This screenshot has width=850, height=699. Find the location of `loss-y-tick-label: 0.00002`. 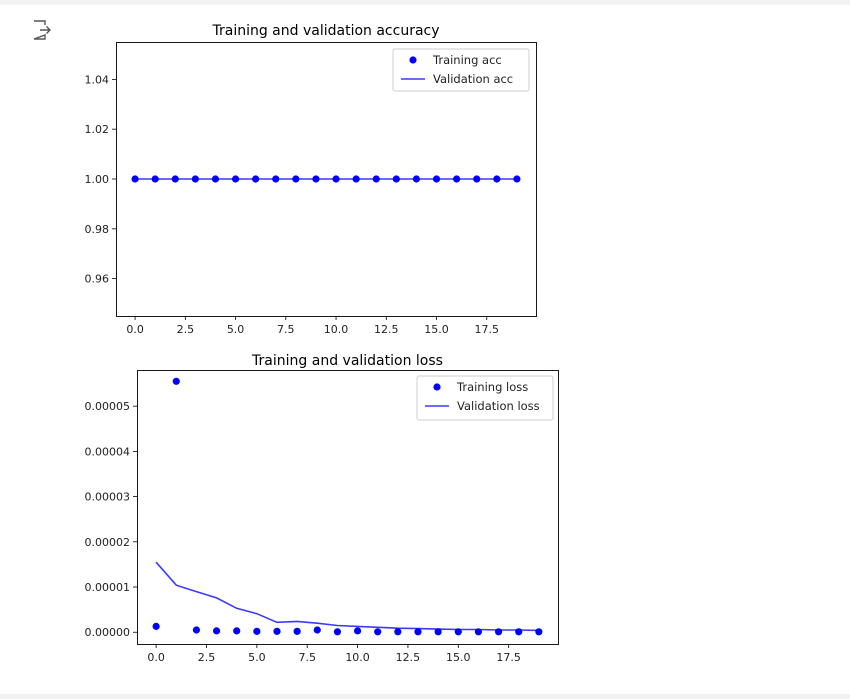

loss-y-tick-label: 0.00002 is located at coordinates (108, 542).